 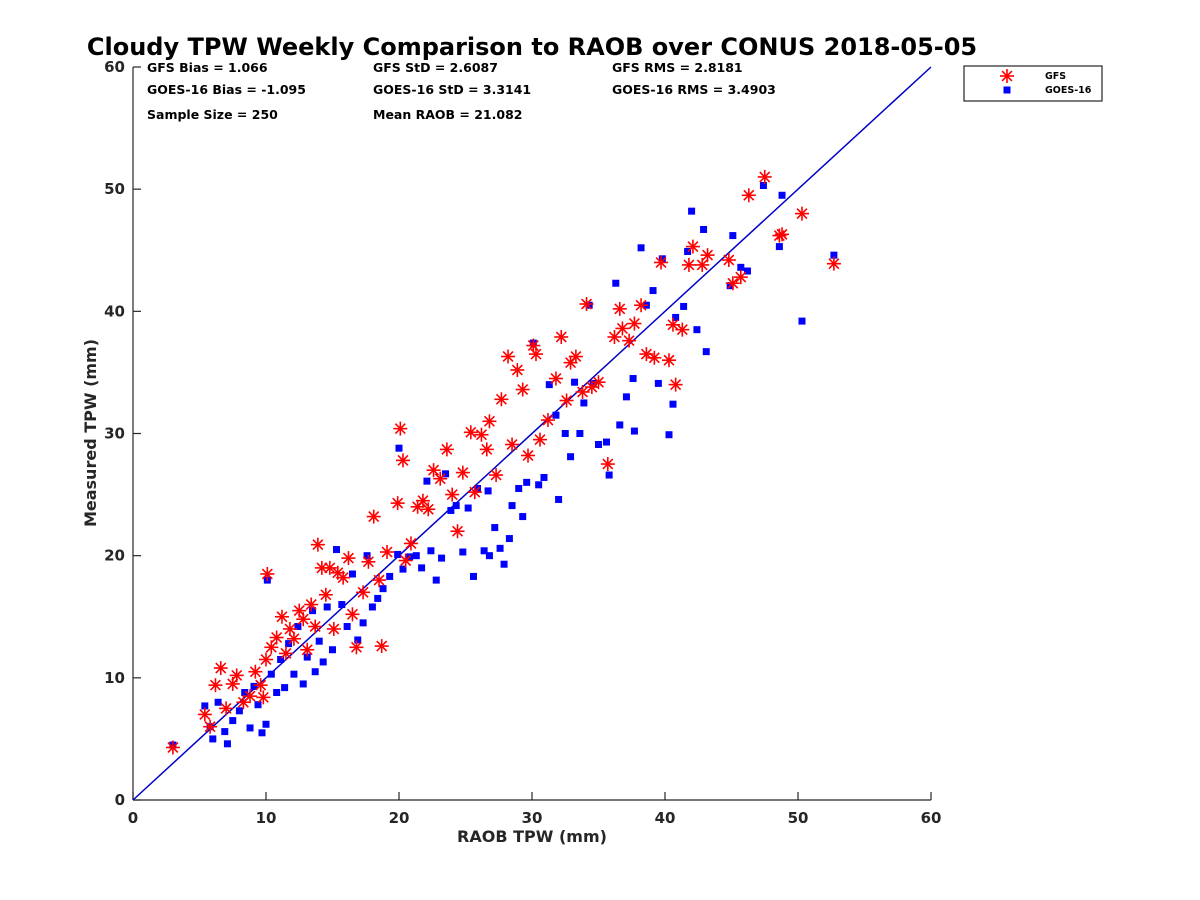 What do you see at coordinates (694, 89) in the screenshot?
I see `stat-goes-rms: GOES-16 RMS = 3.4903` at bounding box center [694, 89].